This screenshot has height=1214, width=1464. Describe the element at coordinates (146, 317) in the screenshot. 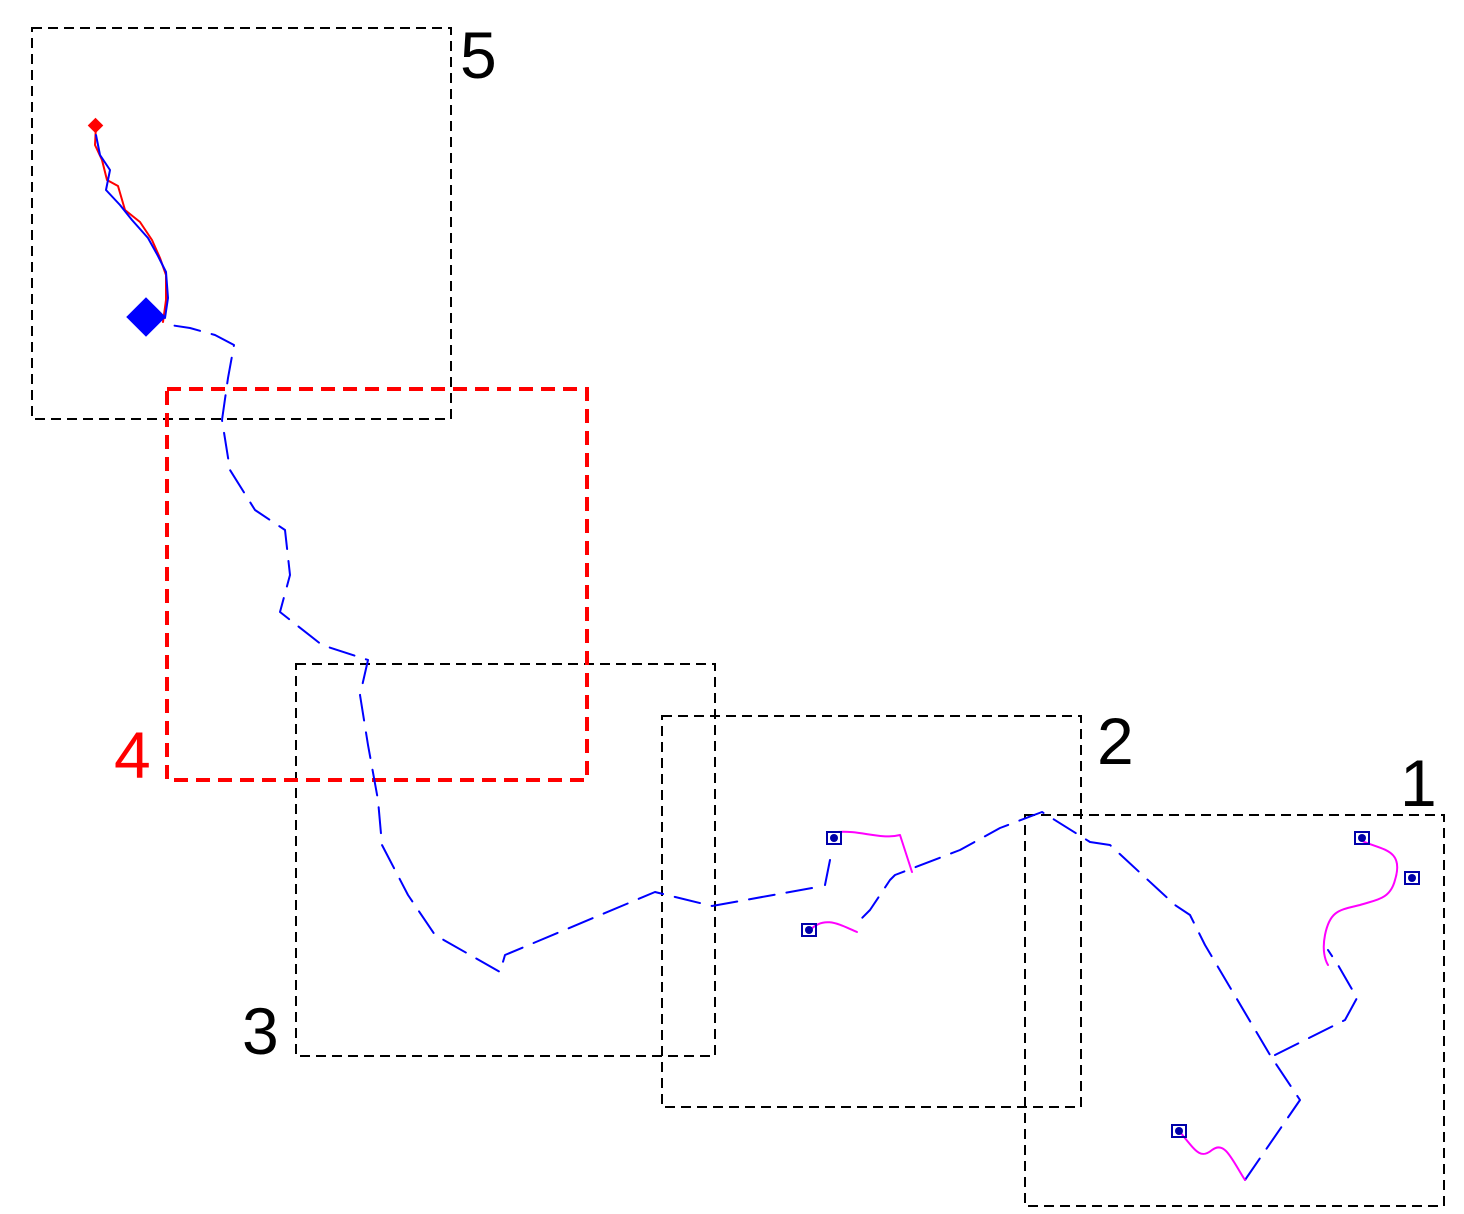

I see `start-diamond-icon` at that location.